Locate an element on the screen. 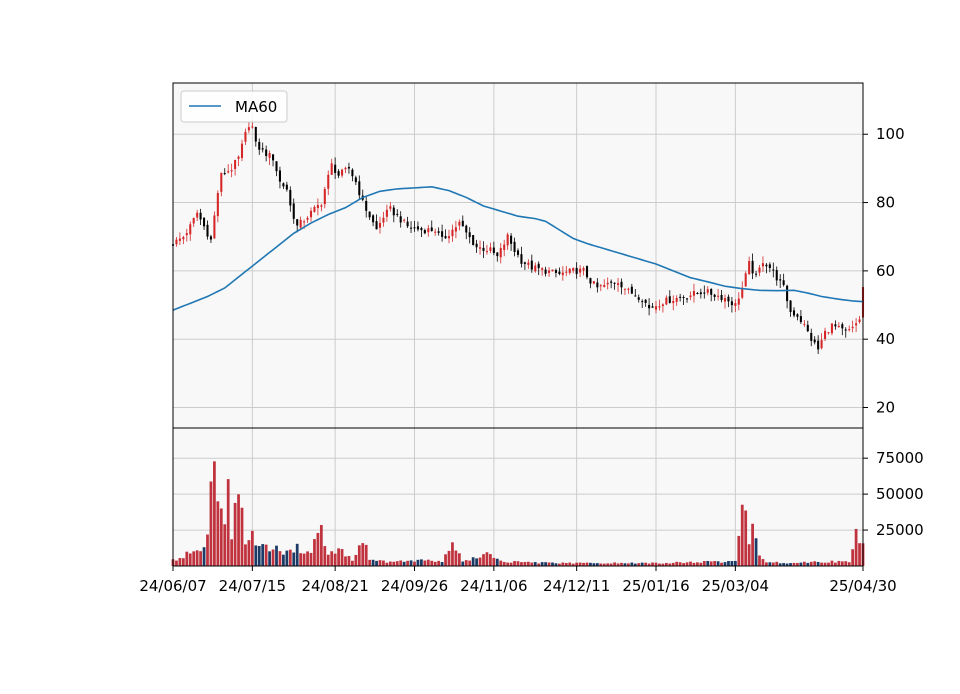  xtick-label: 25/03/04 is located at coordinates (735, 586).